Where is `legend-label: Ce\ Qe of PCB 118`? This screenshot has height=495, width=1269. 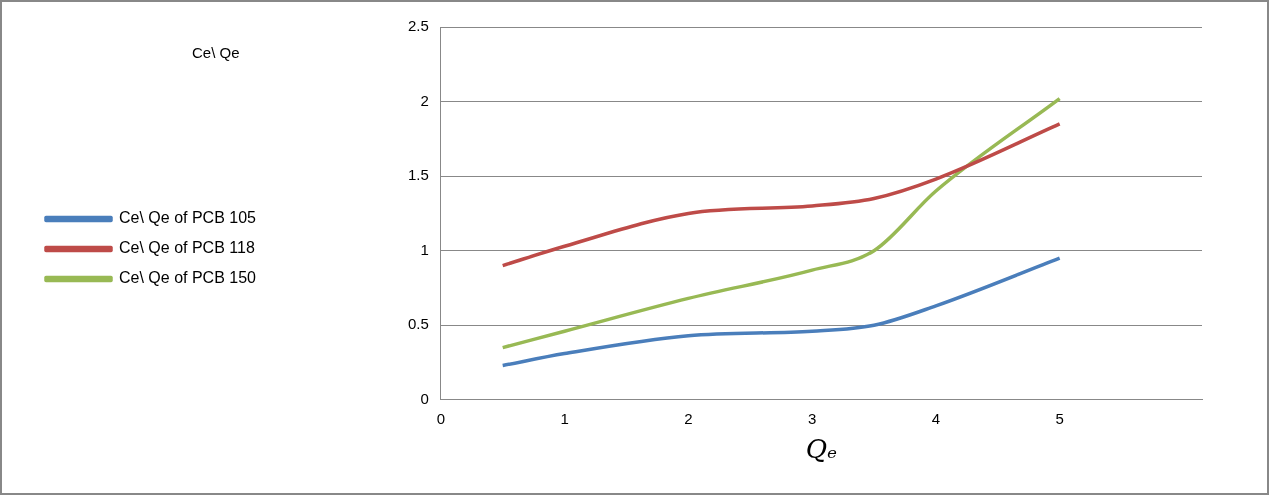 legend-label: Ce\ Qe of PCB 118 is located at coordinates (187, 248).